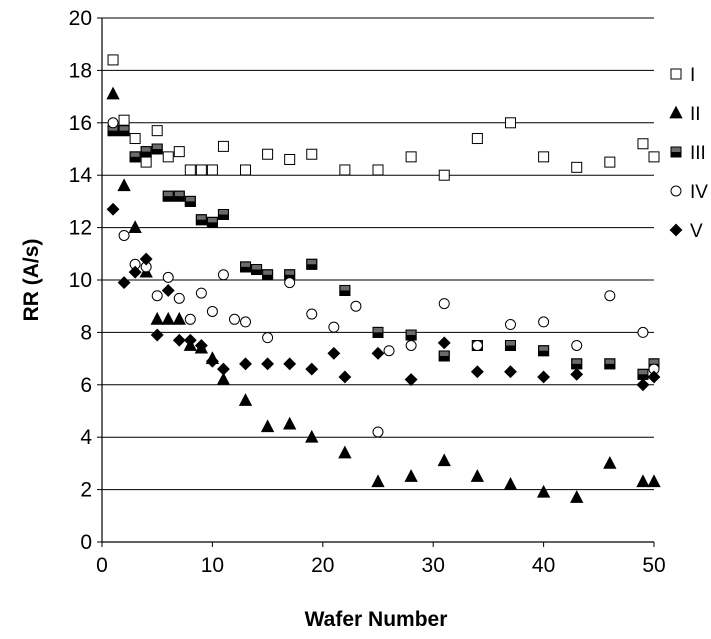  I want to click on y-tick-label: 12, so click(80, 228).